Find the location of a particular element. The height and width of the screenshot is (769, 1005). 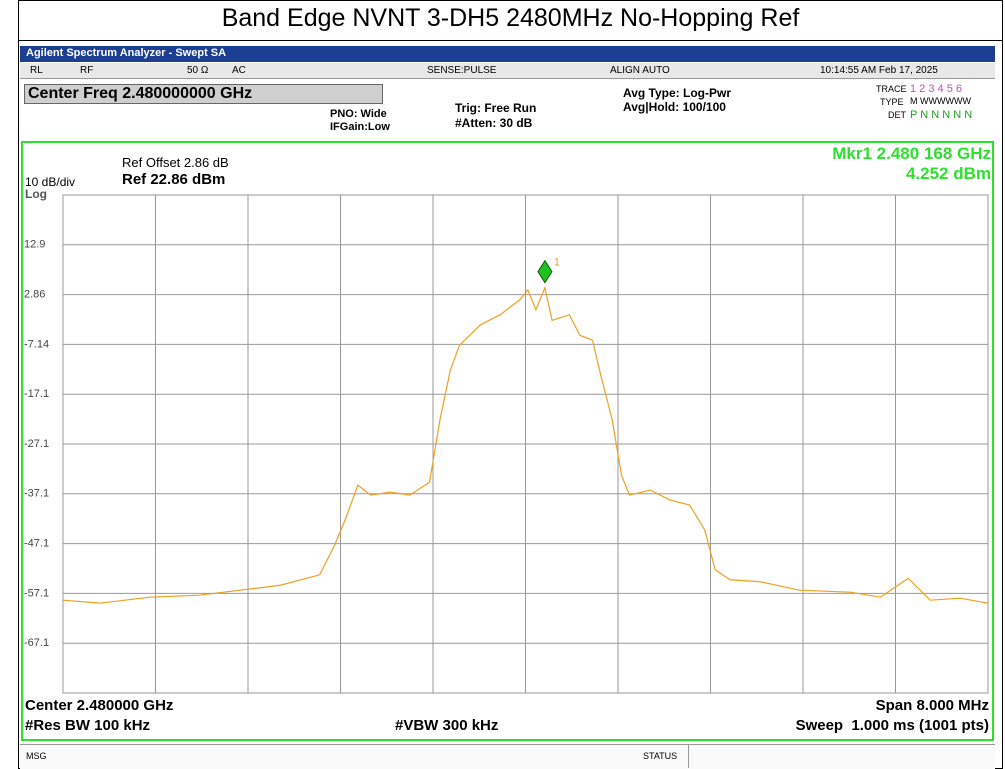

marker is located at coordinates (545, 271).